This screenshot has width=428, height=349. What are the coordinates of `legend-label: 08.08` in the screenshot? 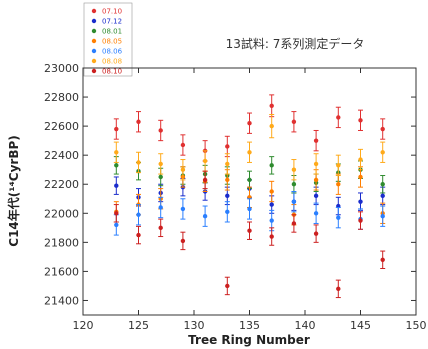 It's located at (112, 62).